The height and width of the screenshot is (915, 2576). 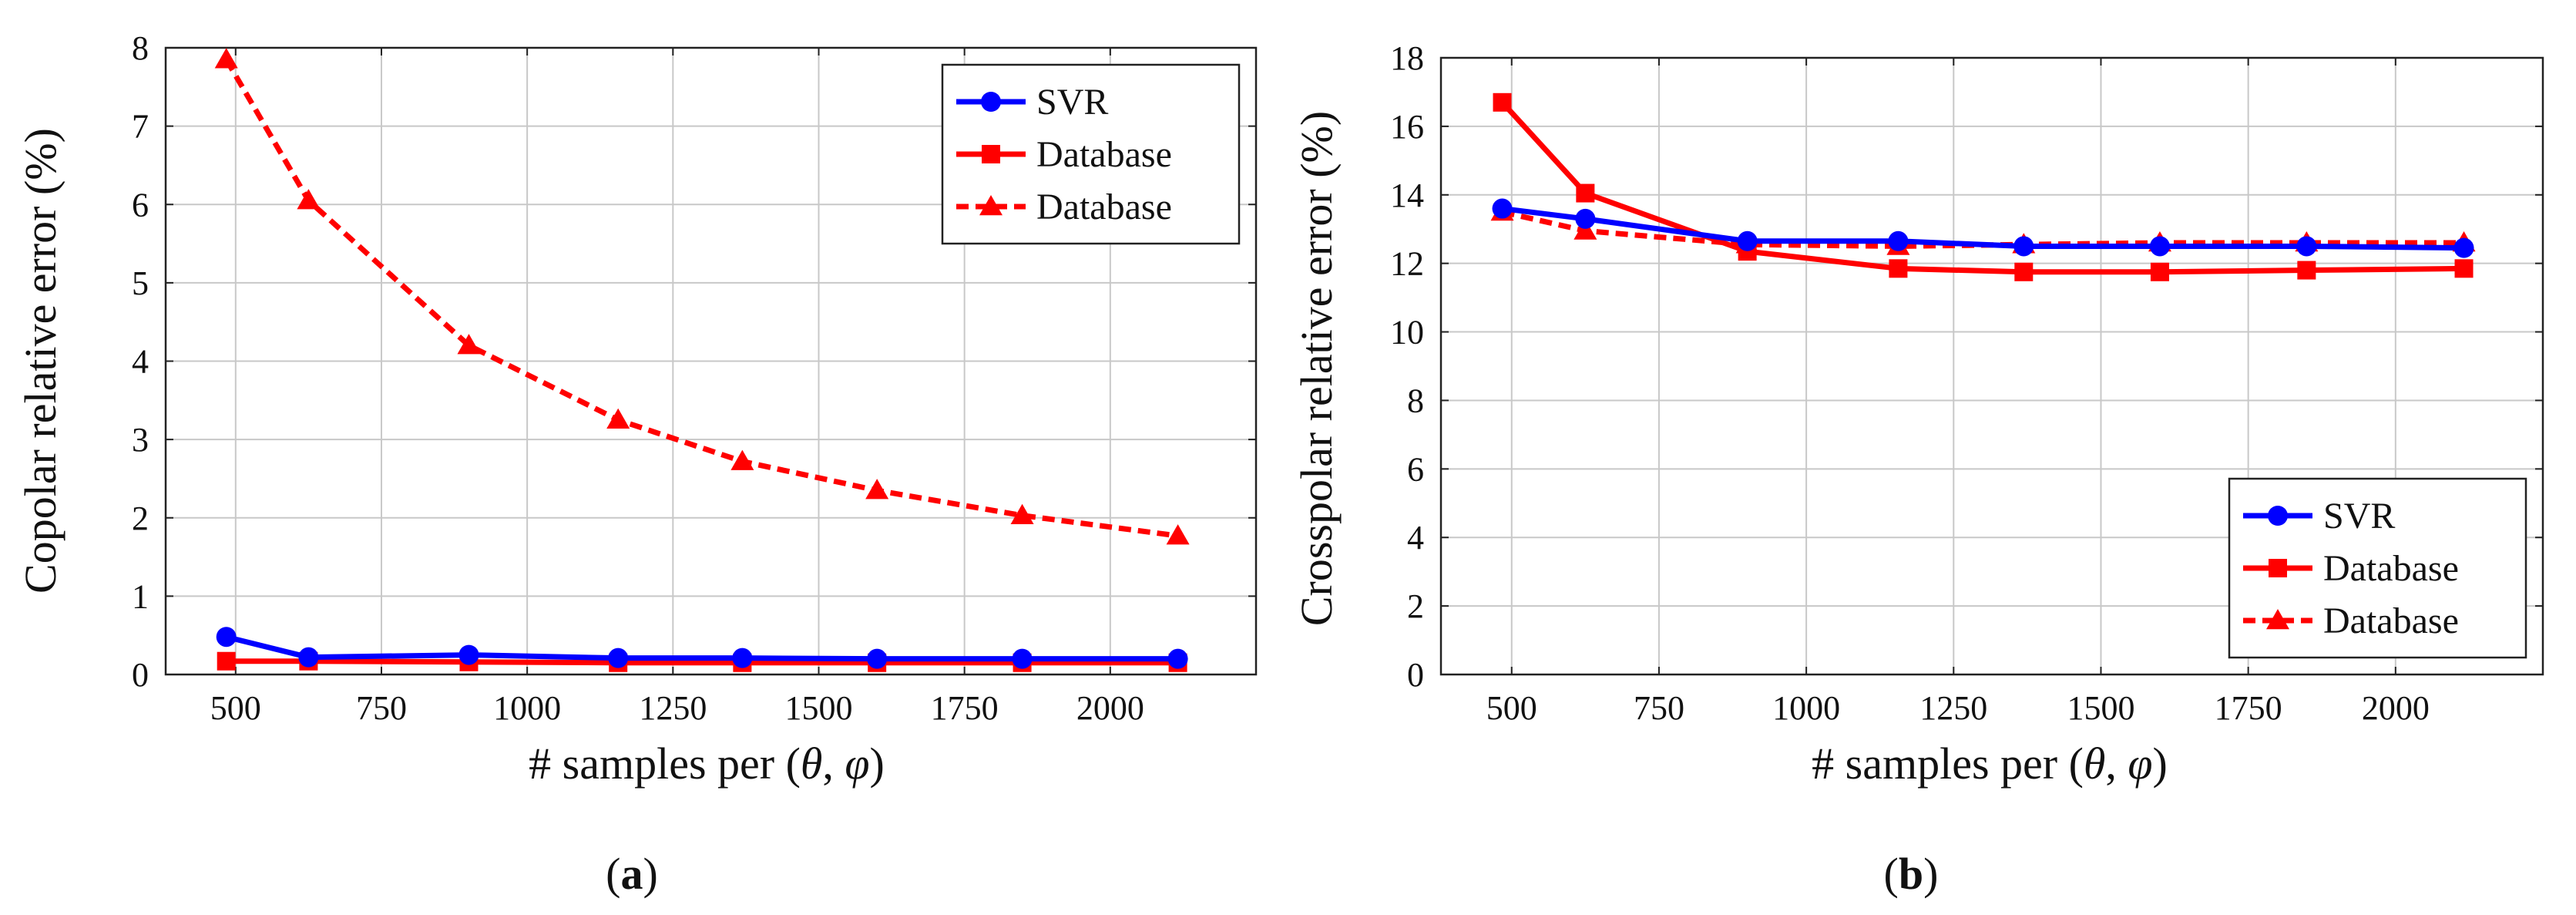 What do you see at coordinates (140, 596) in the screenshot?
I see `y-tick-label: 1` at bounding box center [140, 596].